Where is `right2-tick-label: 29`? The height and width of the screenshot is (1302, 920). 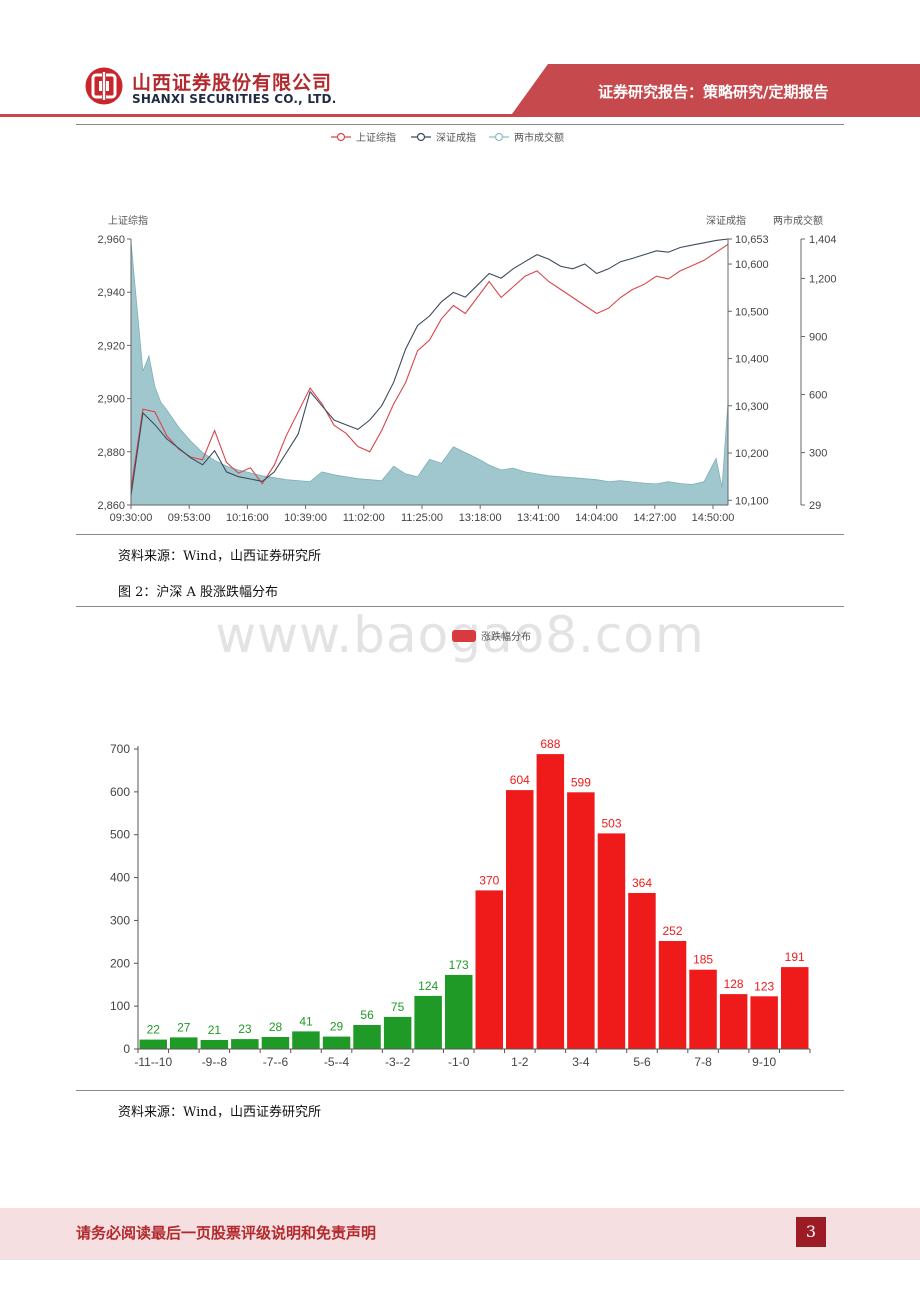
right2-tick-label: 29 is located at coordinates (815, 506).